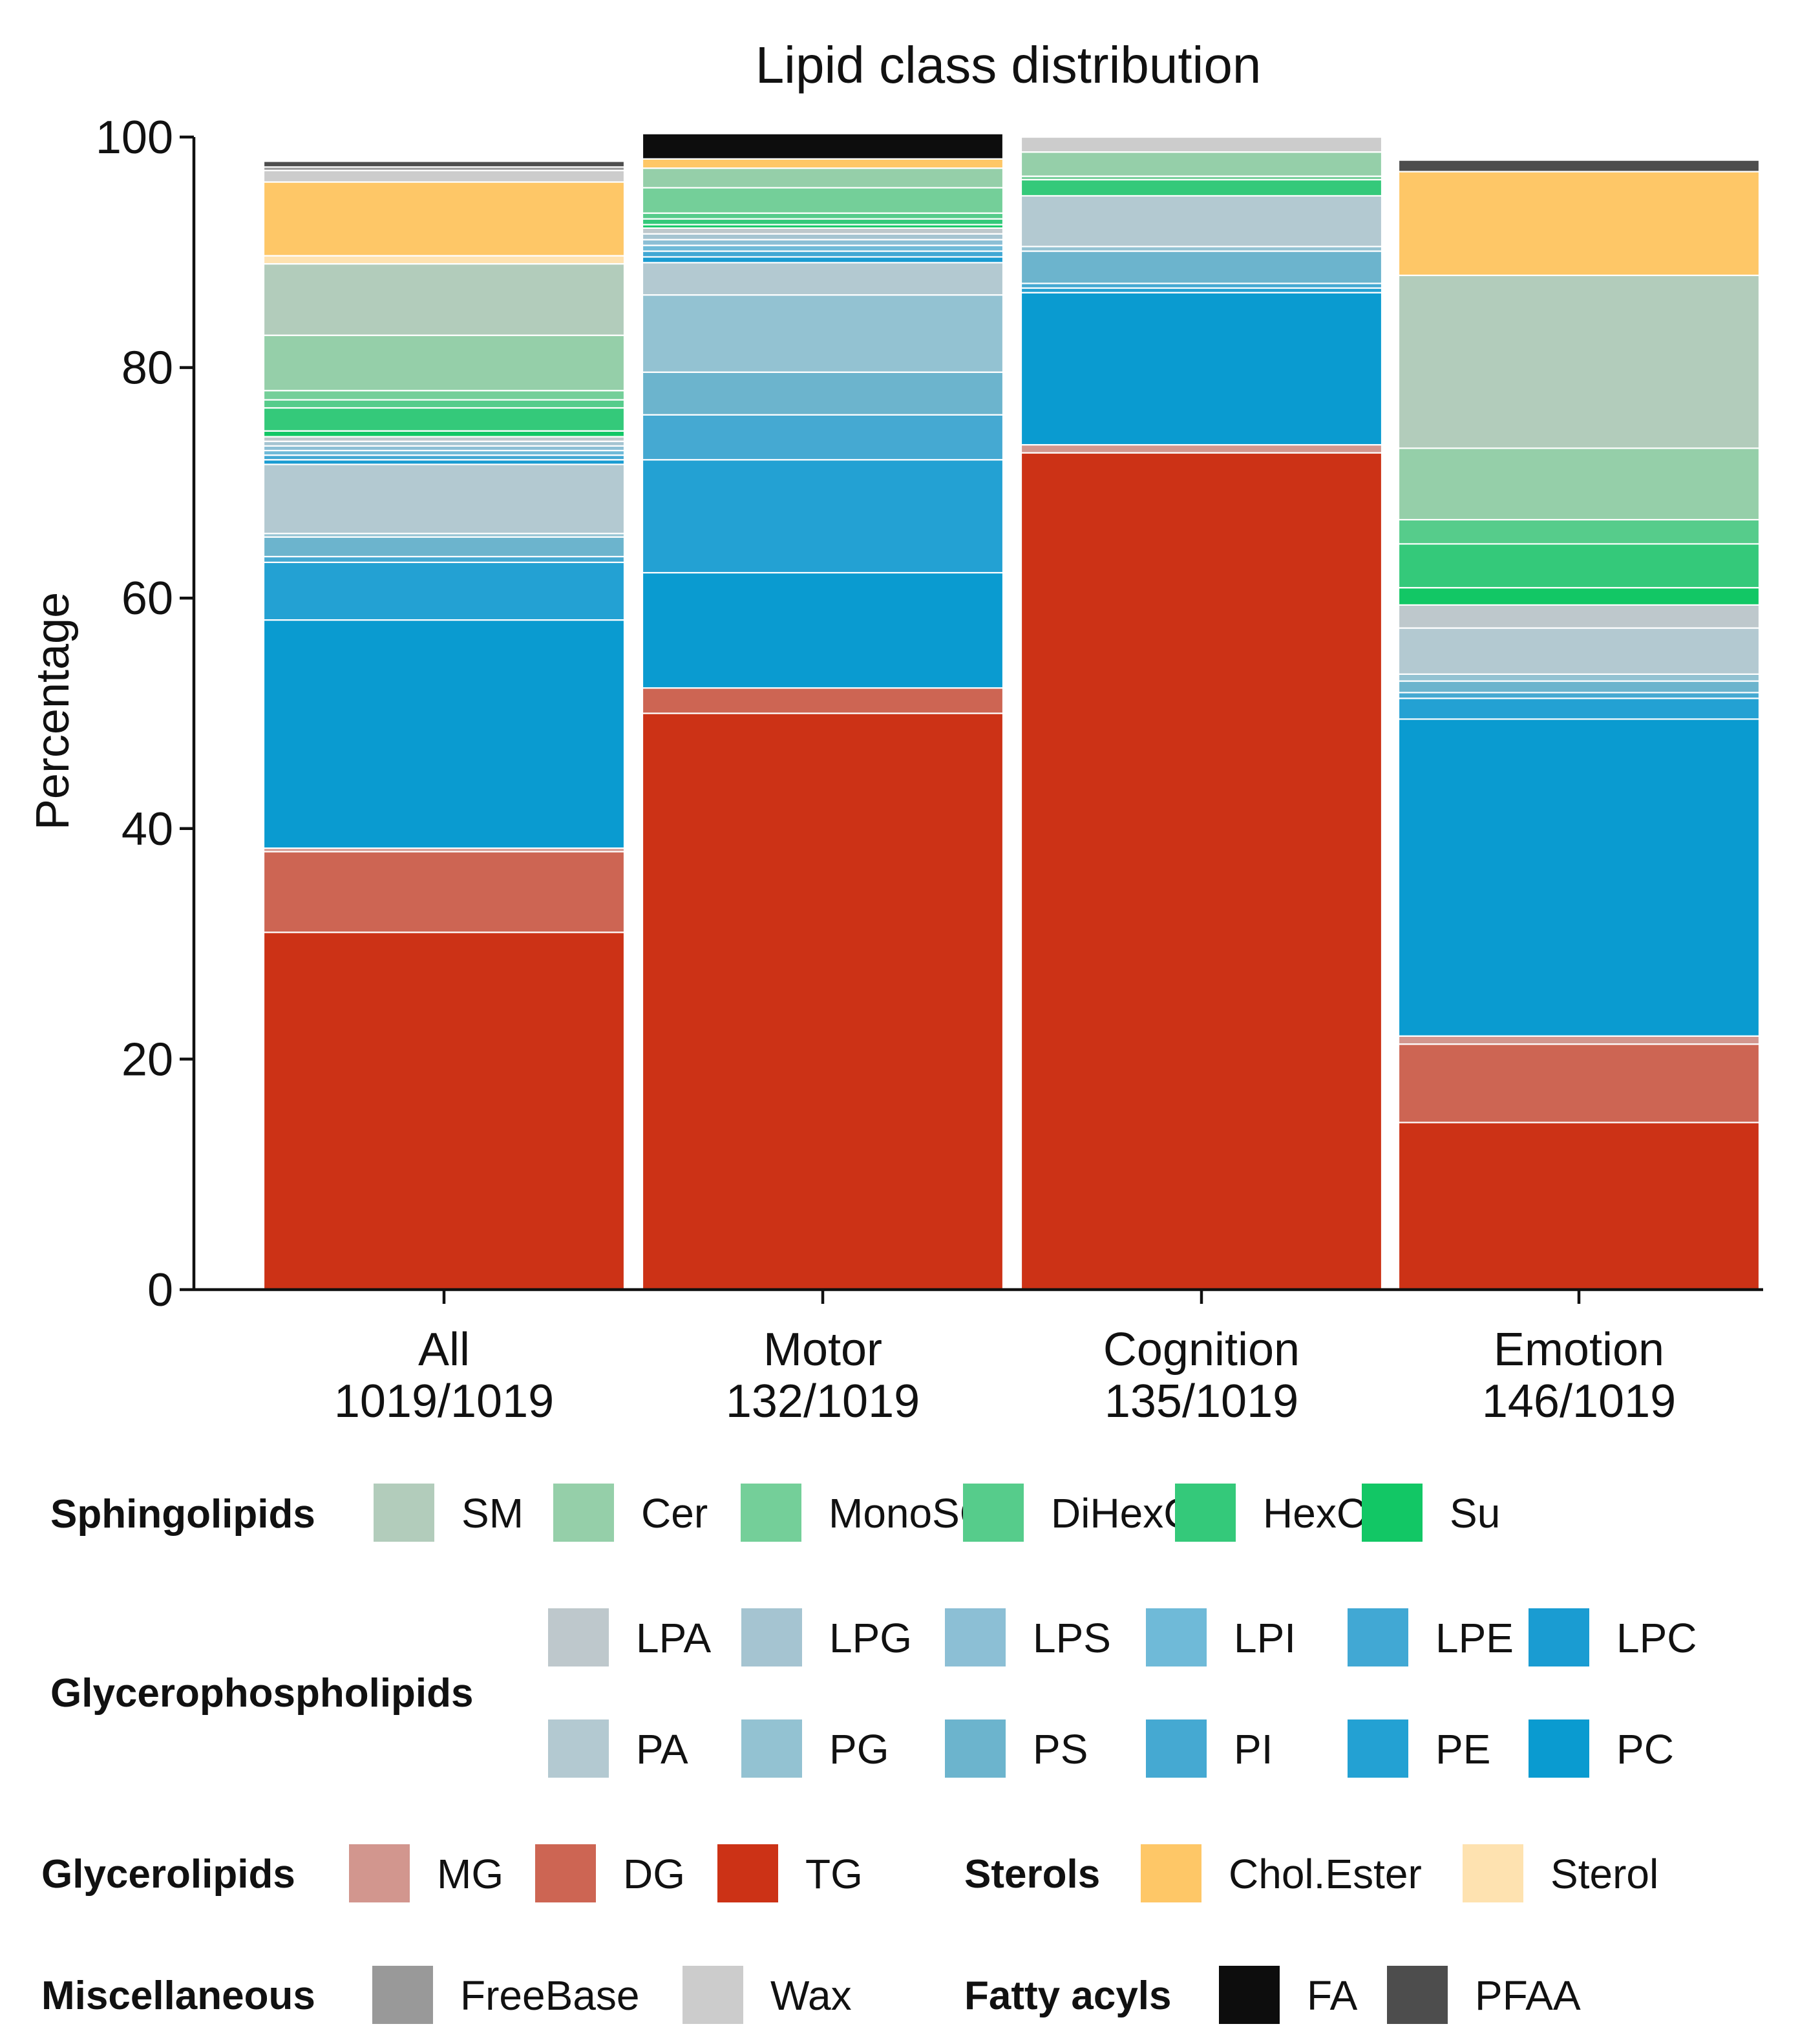 The image size is (1820, 2044). Describe the element at coordinates (148, 1060) in the screenshot. I see `y-tick-label-20: 20` at that location.